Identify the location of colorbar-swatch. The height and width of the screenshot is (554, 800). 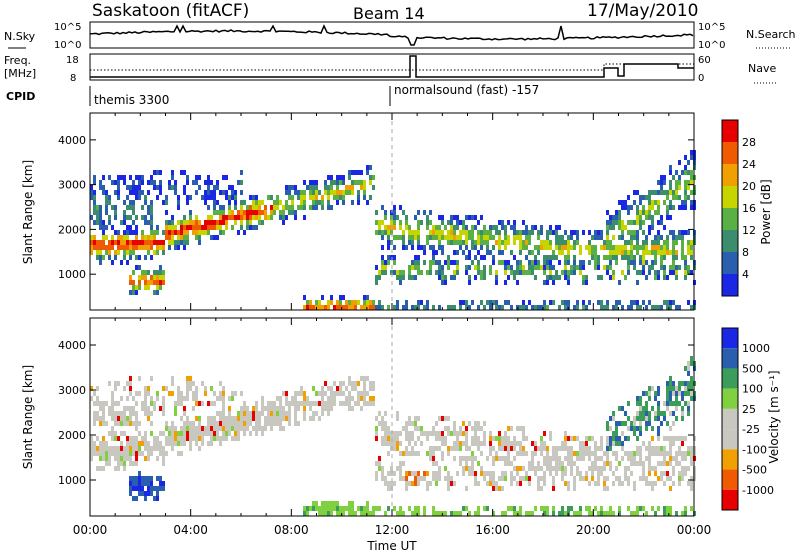
(730, 479).